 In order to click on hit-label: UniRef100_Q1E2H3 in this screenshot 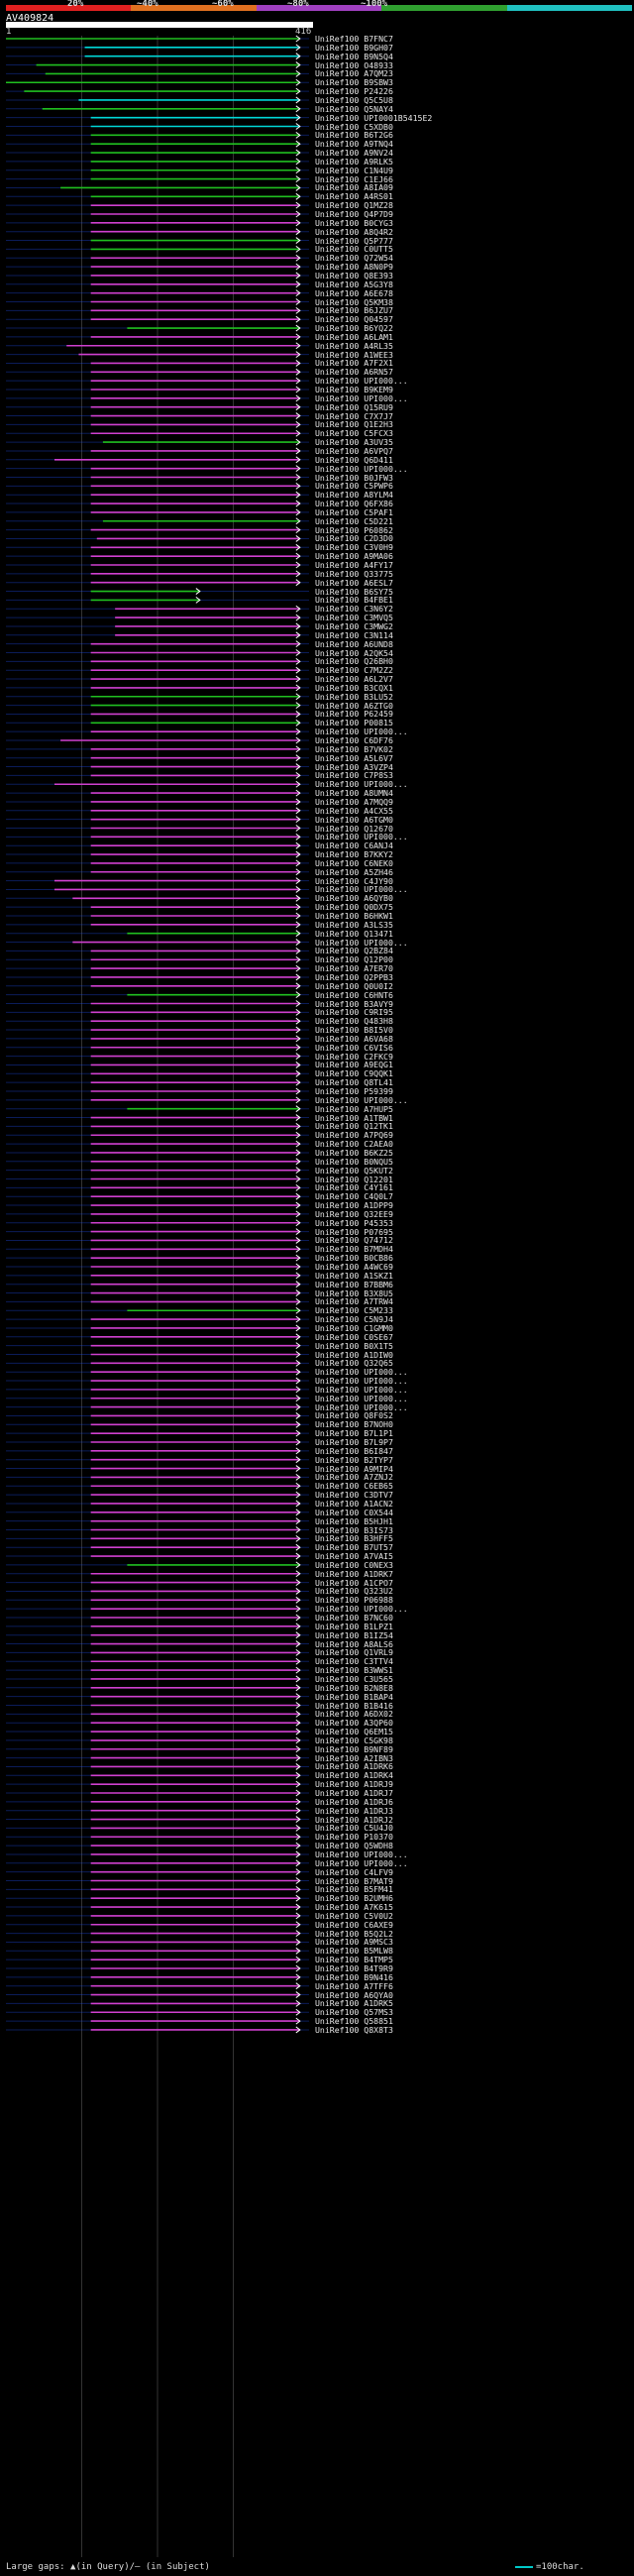, I will do `click(354, 424)`.